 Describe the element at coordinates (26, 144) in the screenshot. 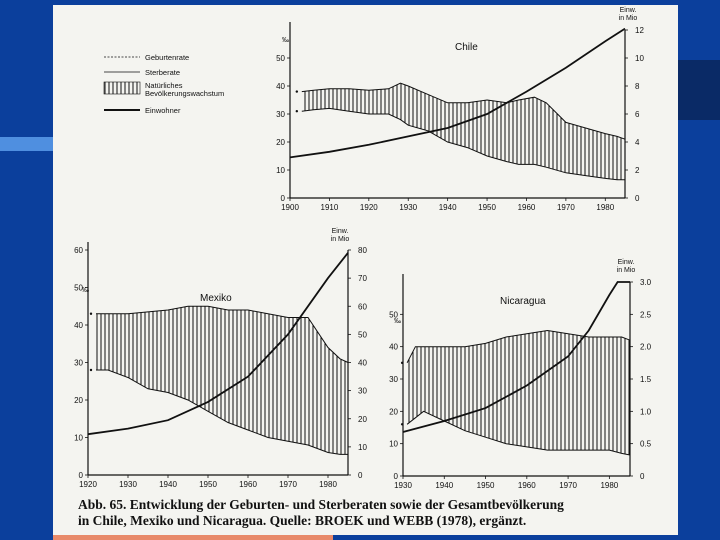

I see `background-light-stripe` at that location.